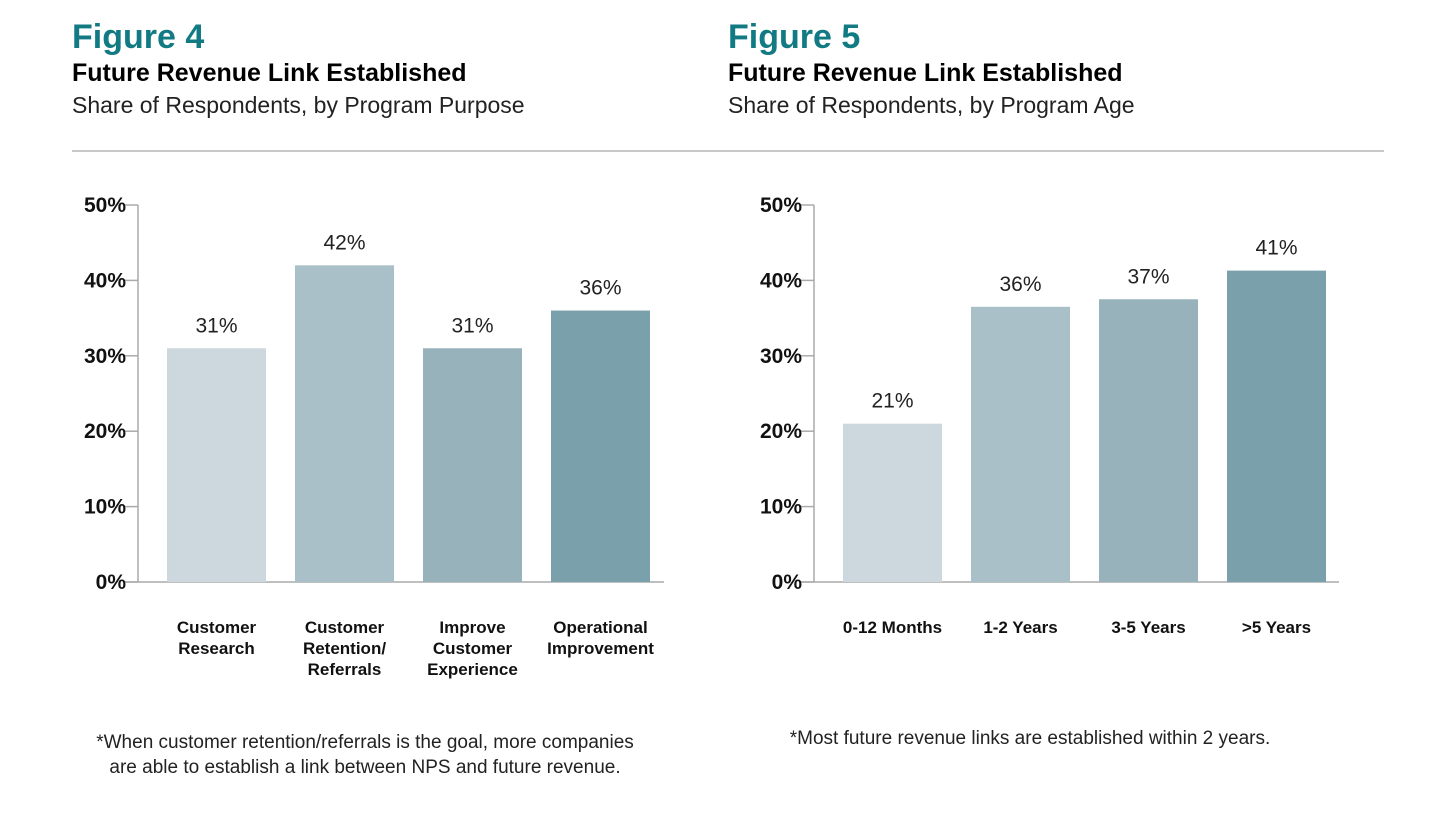  I want to click on category-label: Customer Retention/ Referrals, so click(344, 648).